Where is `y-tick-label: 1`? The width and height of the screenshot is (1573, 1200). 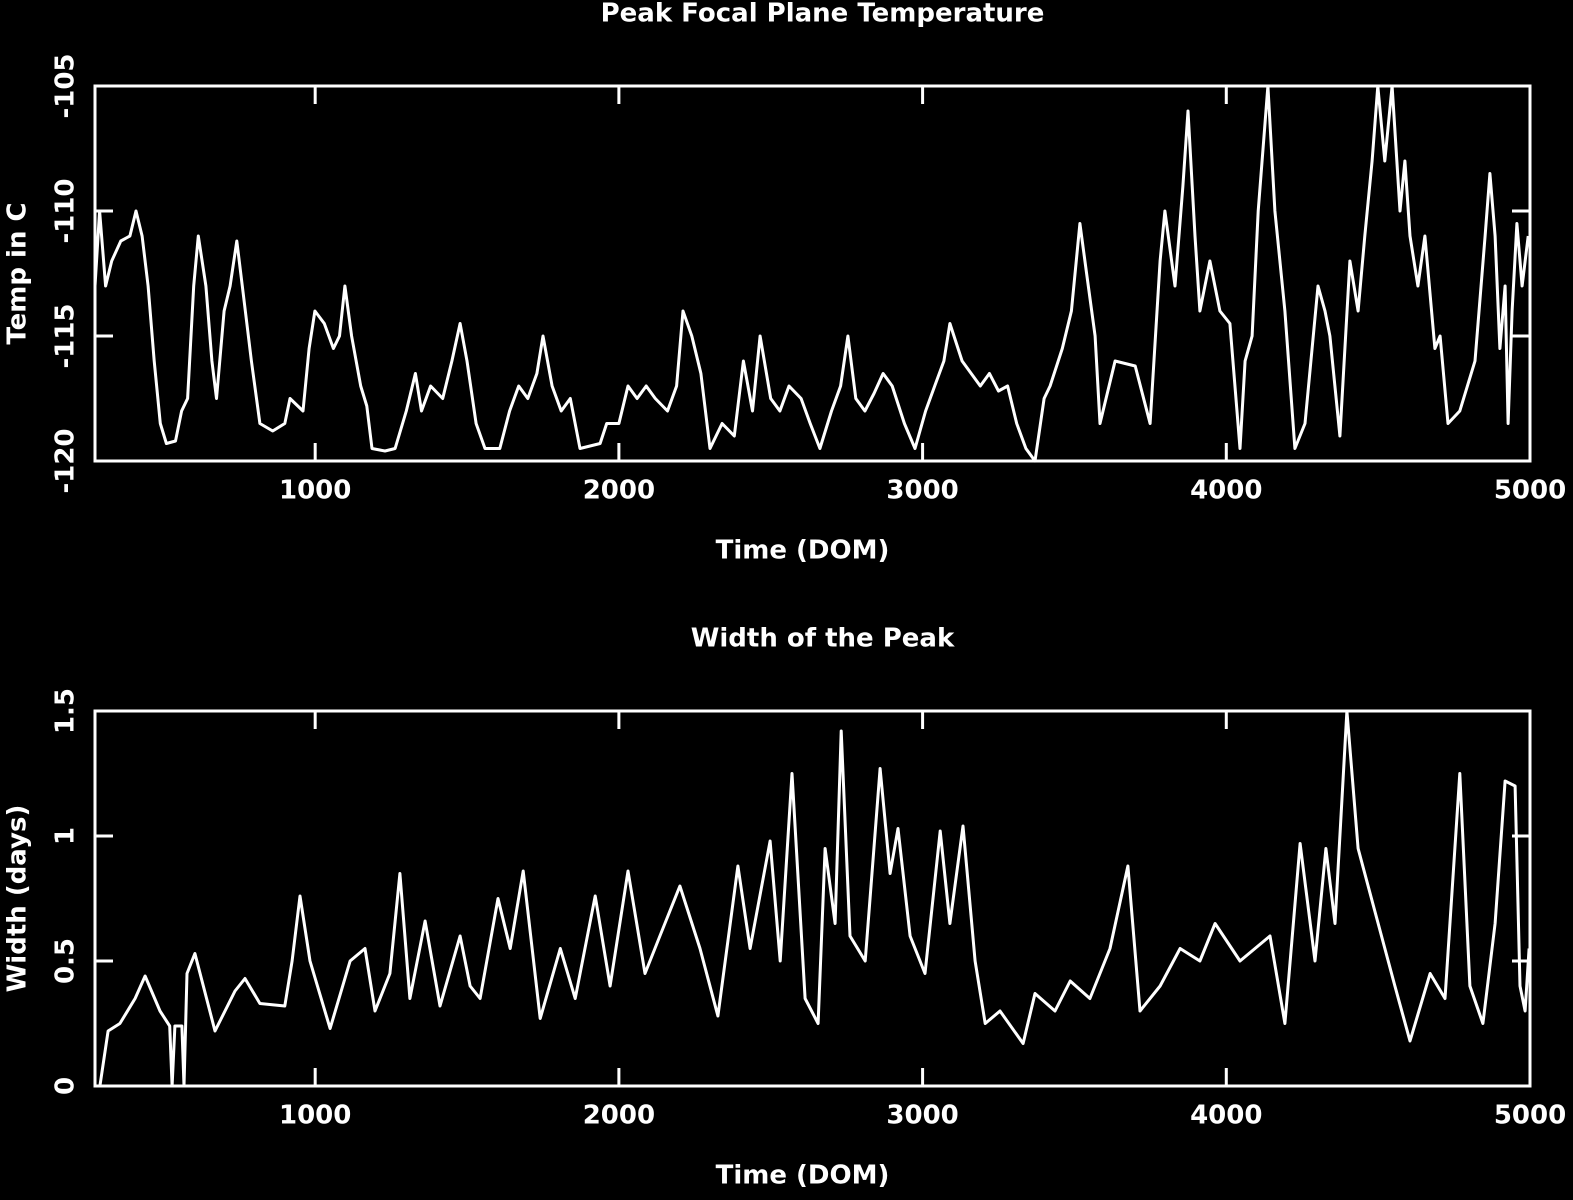 y-tick-label: 1 is located at coordinates (66, 836).